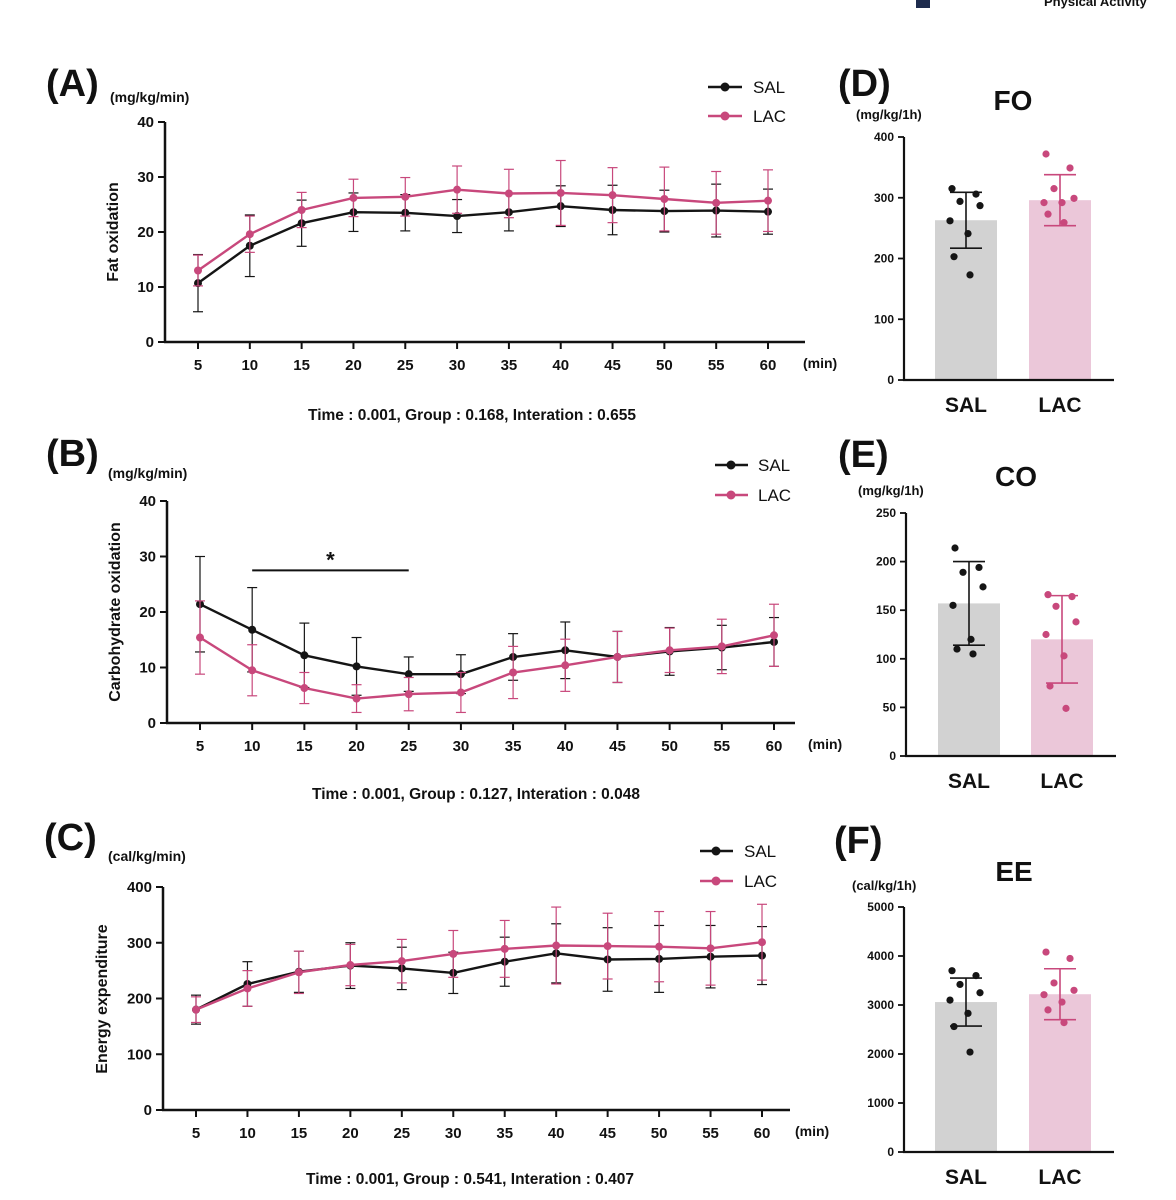 Image resolution: width=1176 pixels, height=1200 pixels. I want to click on panel-a-legend-lac-marker, so click(725, 116).